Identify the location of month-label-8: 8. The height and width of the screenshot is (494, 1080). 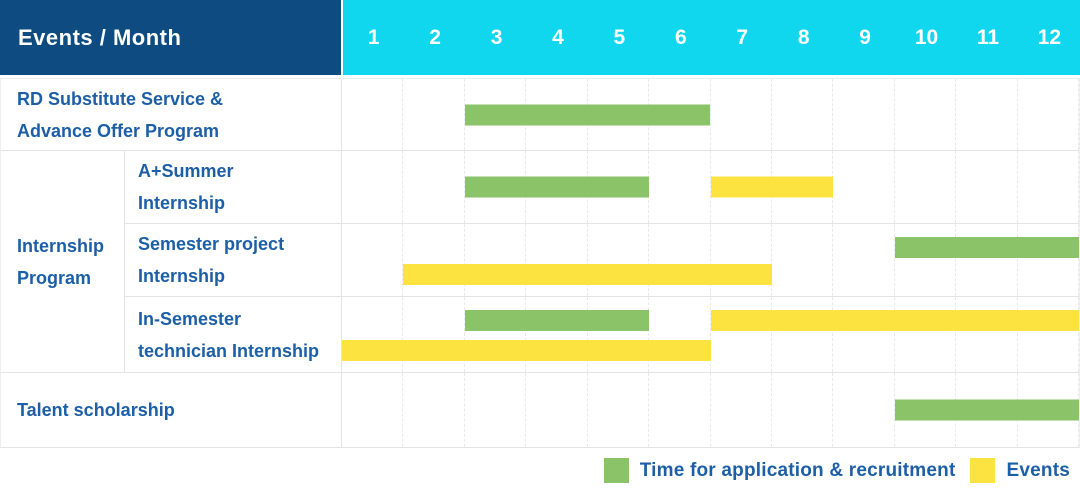
(803, 37).